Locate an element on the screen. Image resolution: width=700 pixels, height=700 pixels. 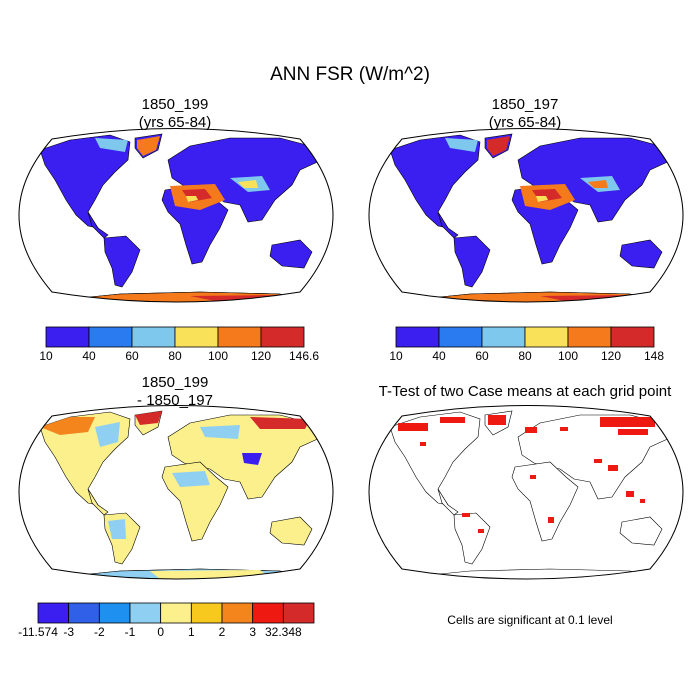
map-panel-case1 is located at coordinates (181, 217).